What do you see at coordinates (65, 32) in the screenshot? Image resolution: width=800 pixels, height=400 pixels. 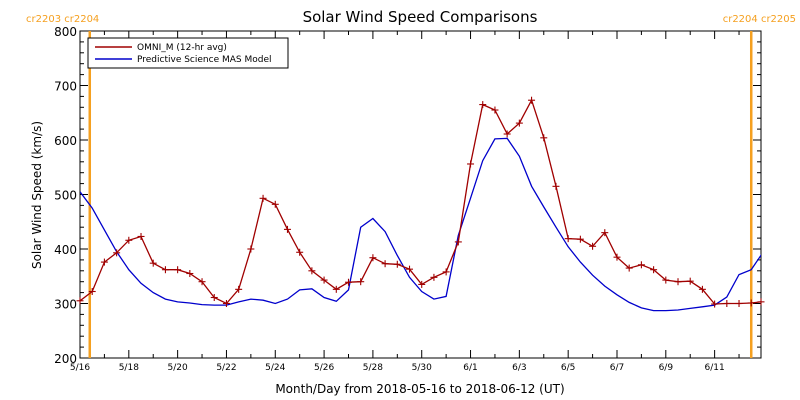 I see `y-tick-label: 800` at bounding box center [65, 32].